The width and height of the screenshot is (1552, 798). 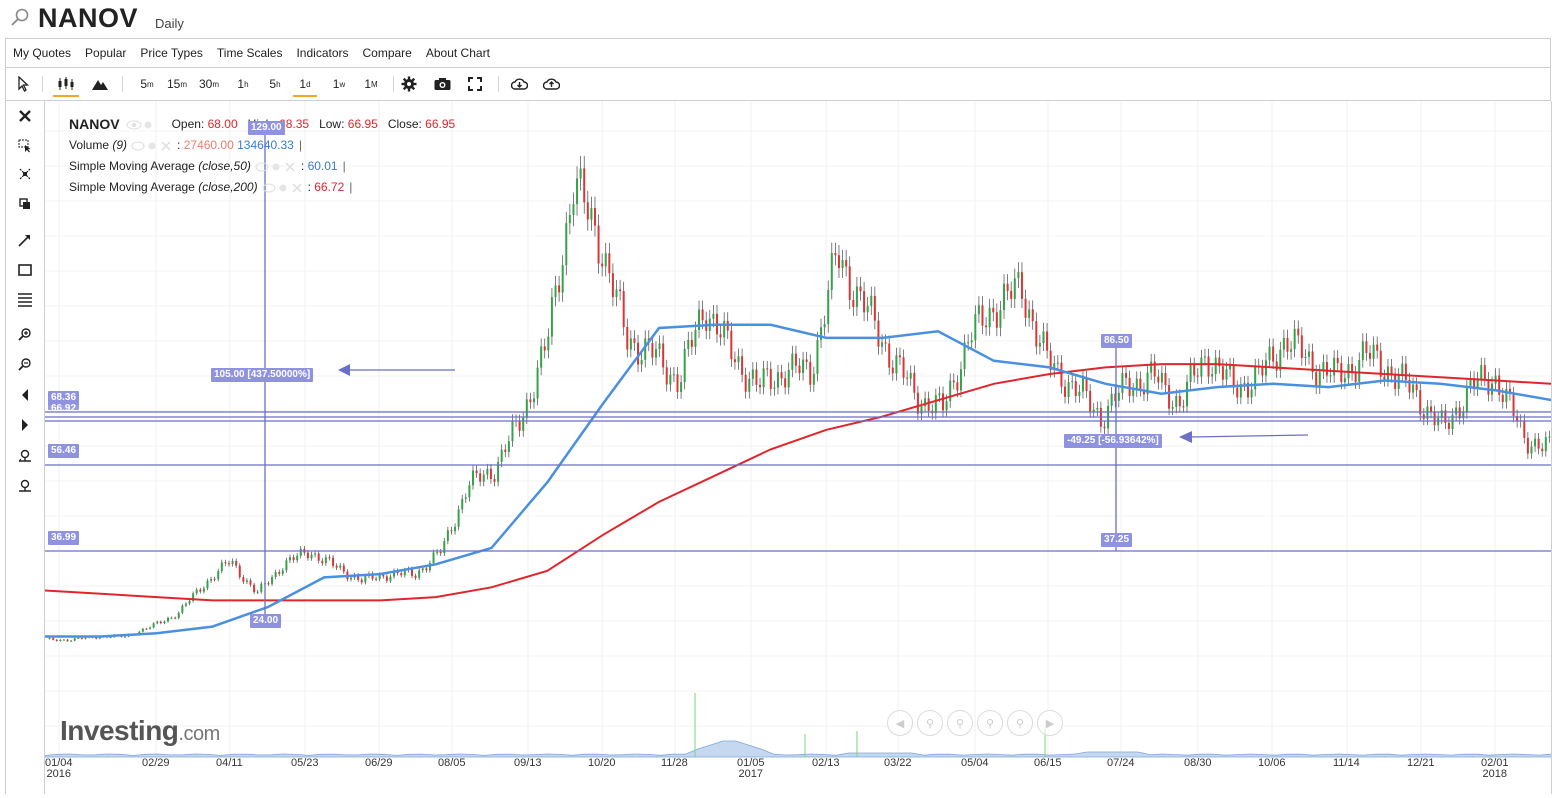 I want to click on hline-c-label: 36.99, so click(x=64, y=538).